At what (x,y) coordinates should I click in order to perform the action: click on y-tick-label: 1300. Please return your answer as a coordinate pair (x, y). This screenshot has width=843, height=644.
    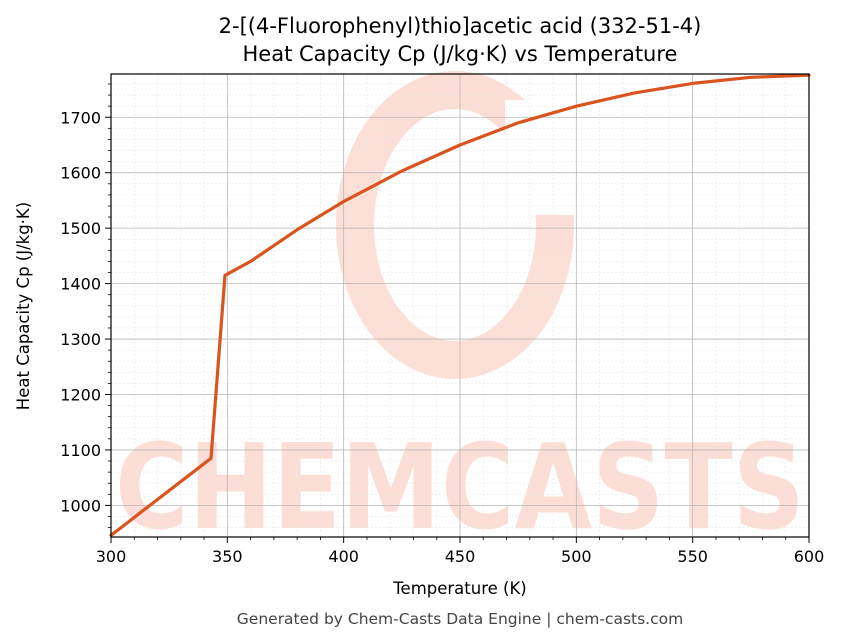
    Looking at the image, I should click on (80, 339).